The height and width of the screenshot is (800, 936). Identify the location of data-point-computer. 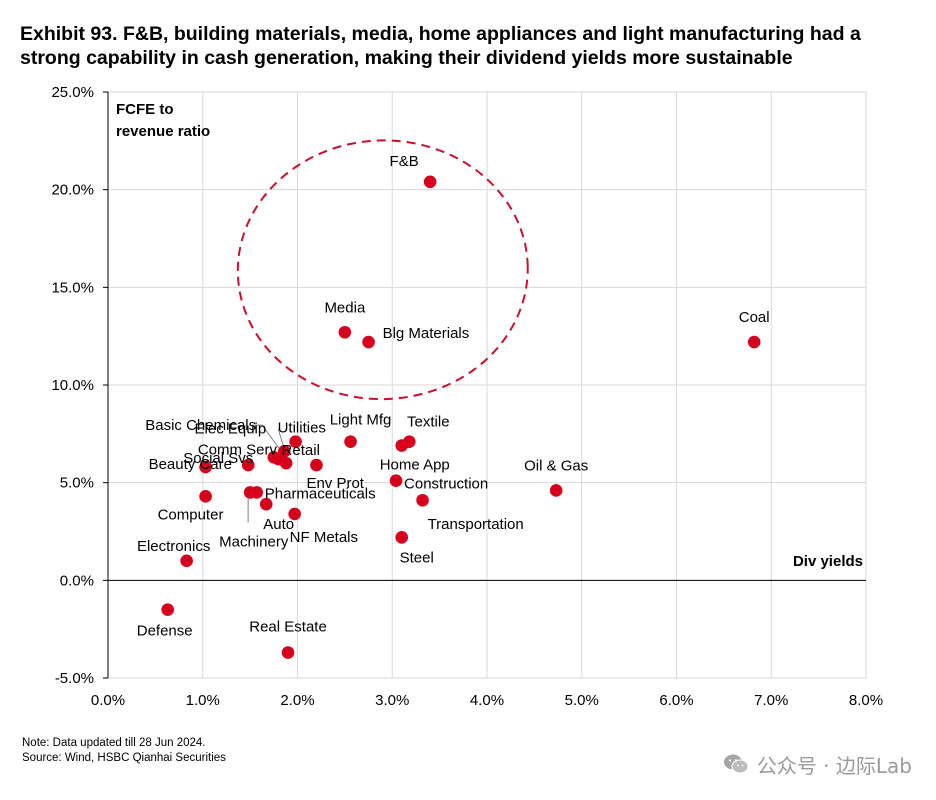
(205, 496).